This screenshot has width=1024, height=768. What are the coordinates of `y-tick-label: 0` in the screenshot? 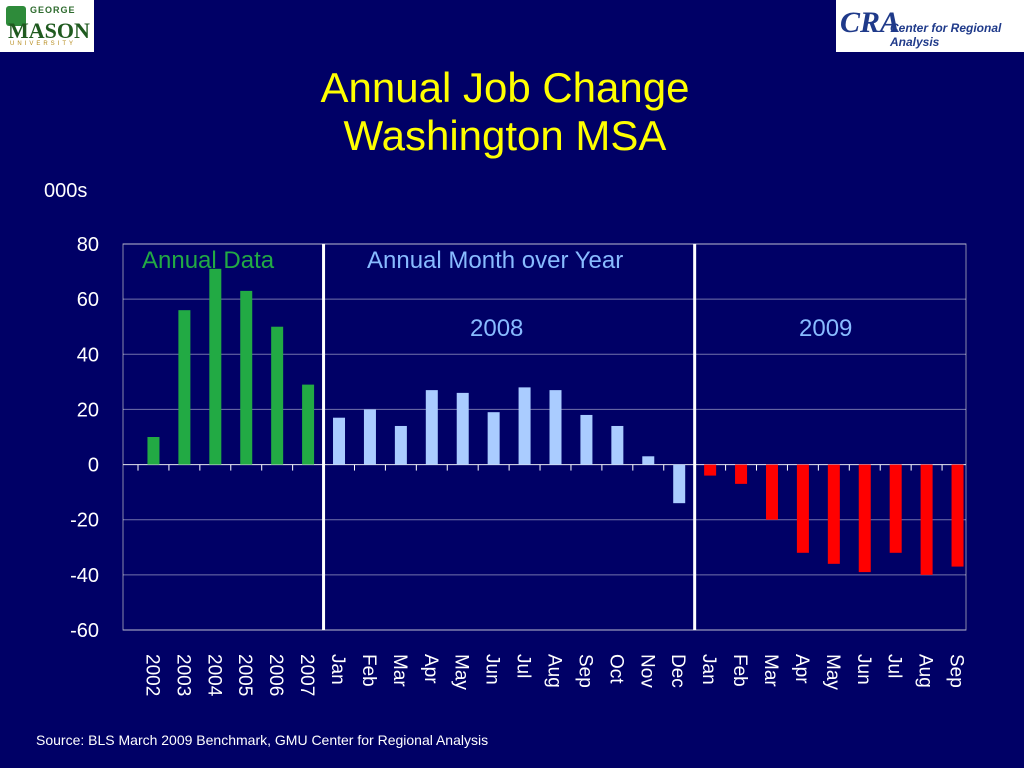 It's located at (93, 466).